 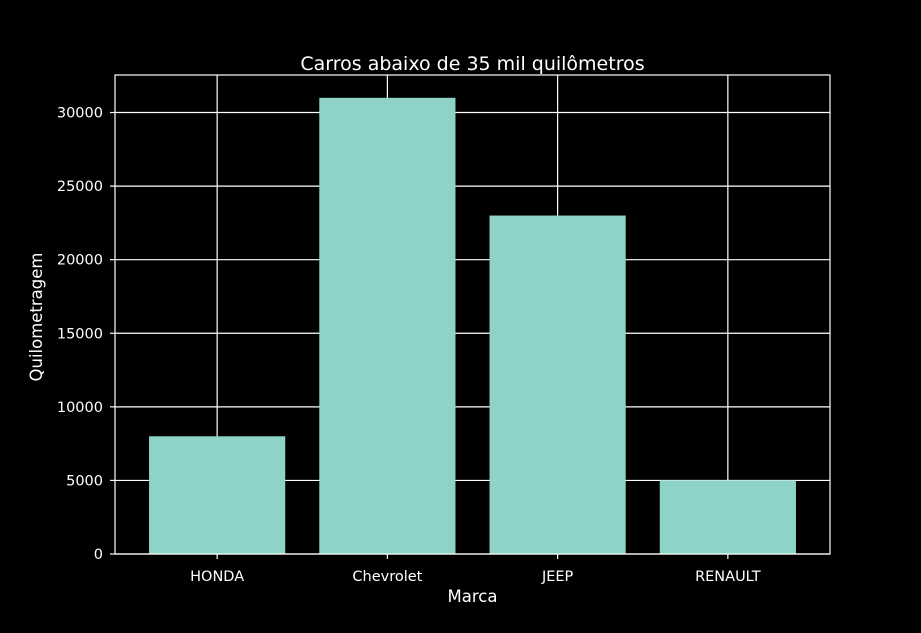 I want to click on y-tick-label: 5000, so click(x=84, y=481).